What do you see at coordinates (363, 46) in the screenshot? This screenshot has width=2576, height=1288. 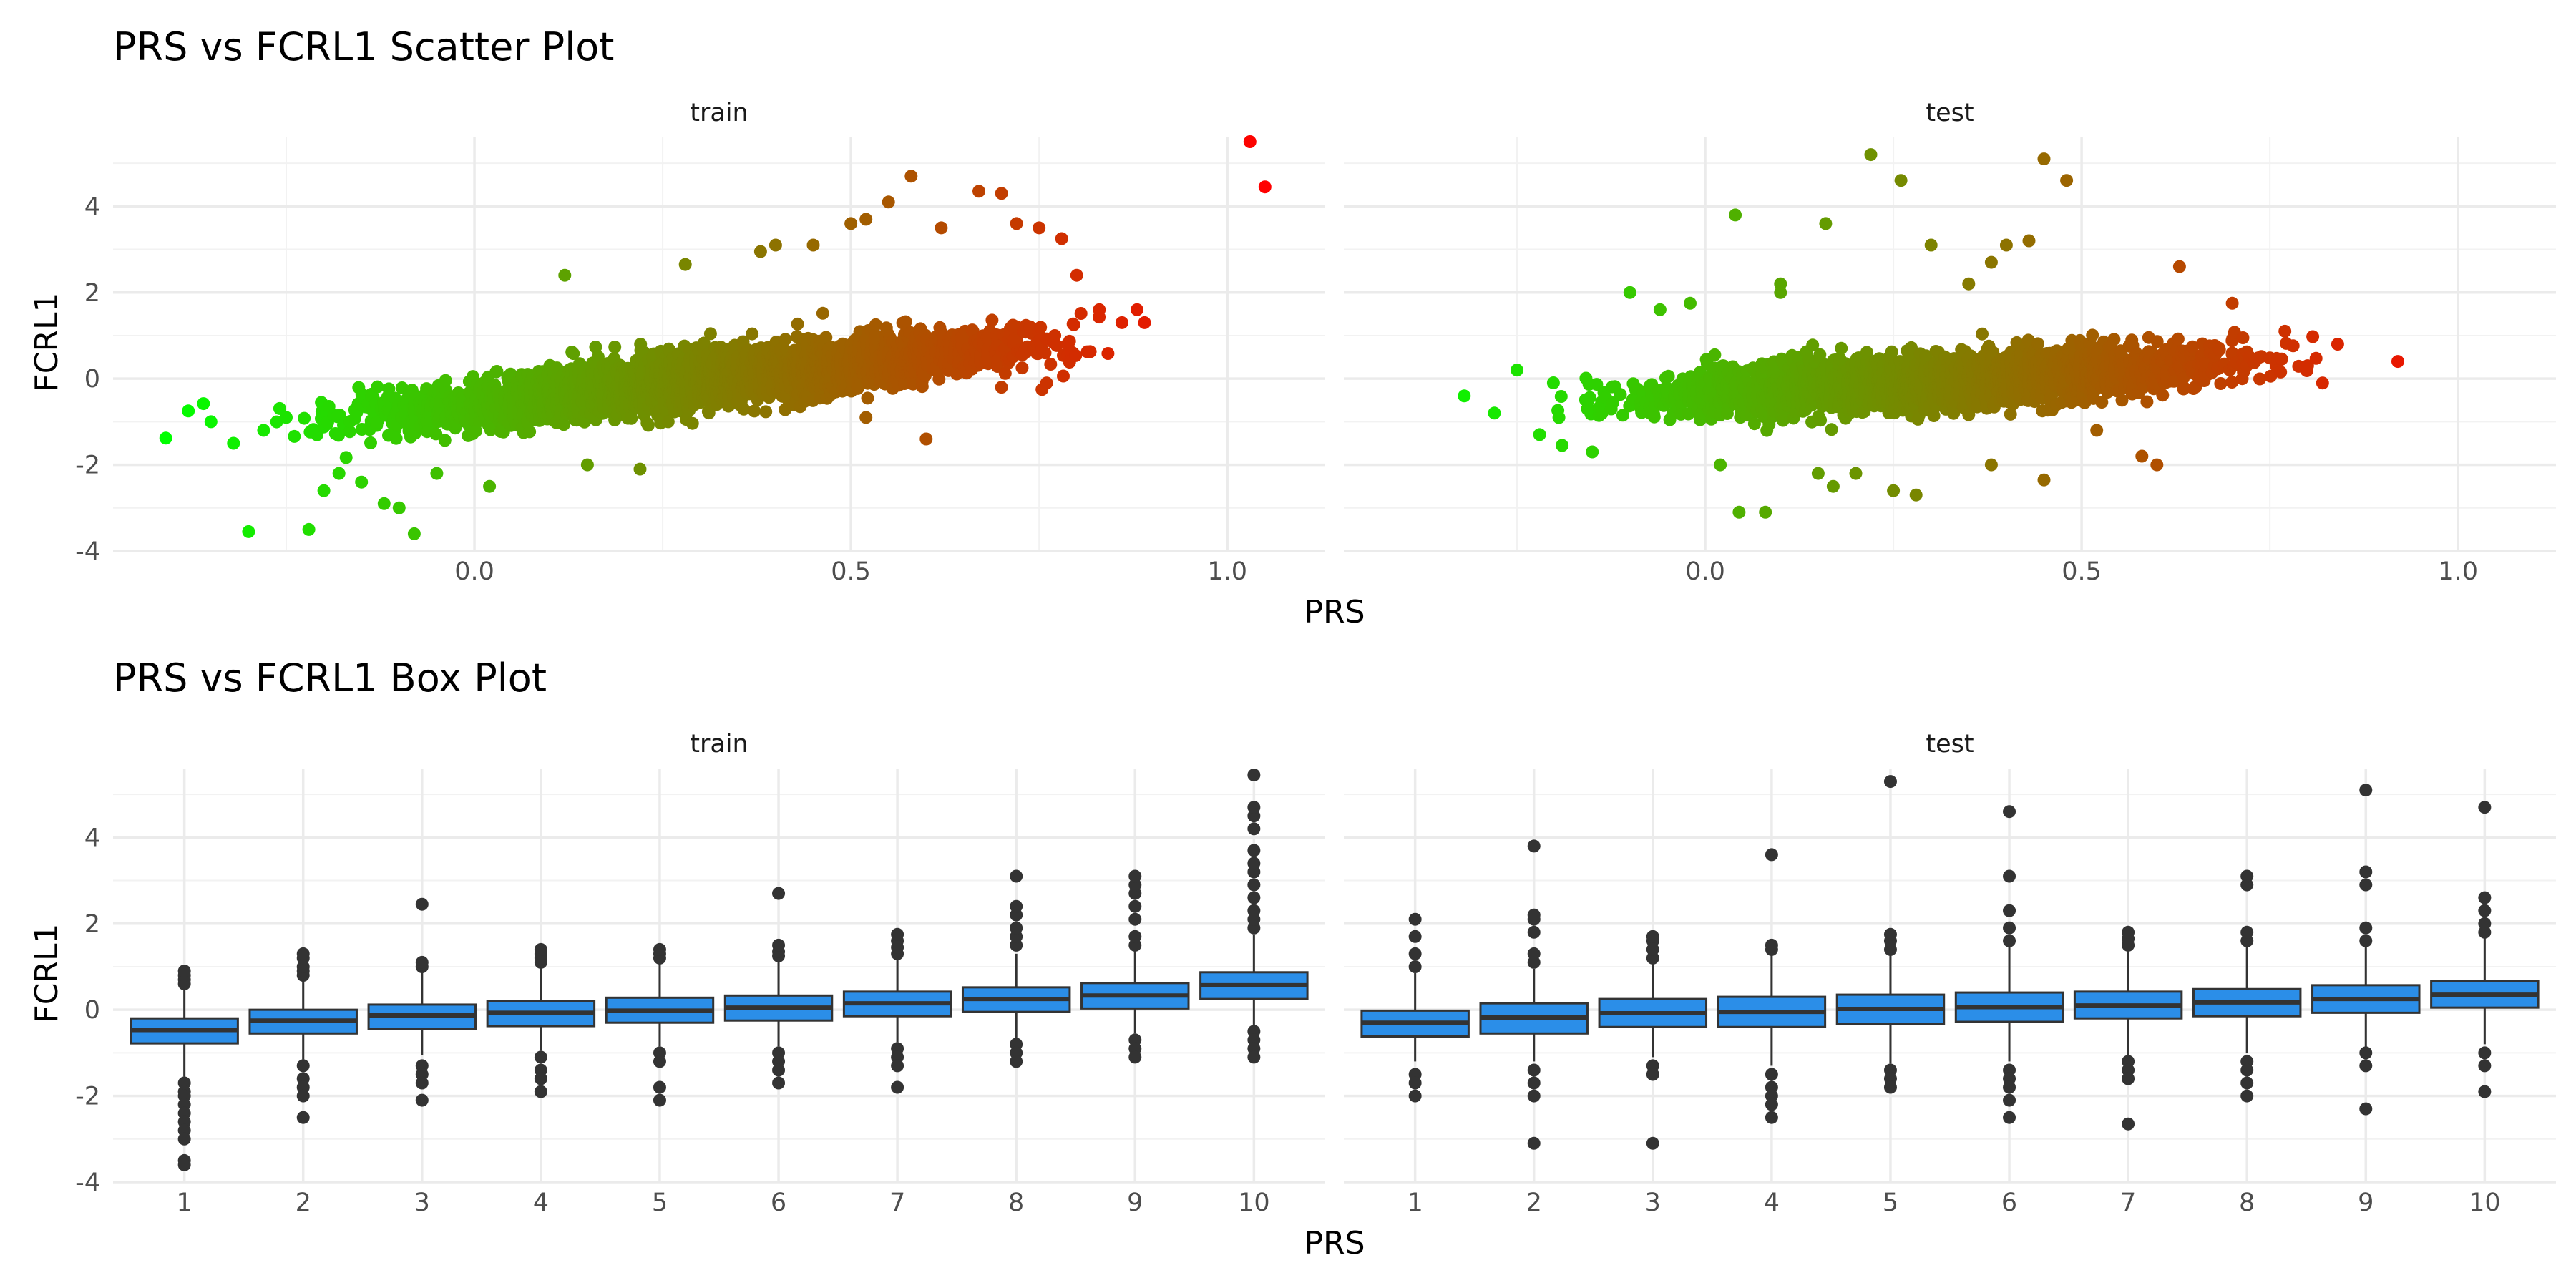 I see `scatter-plot-title: PRS vs FCRL1 Scatter Plot` at bounding box center [363, 46].